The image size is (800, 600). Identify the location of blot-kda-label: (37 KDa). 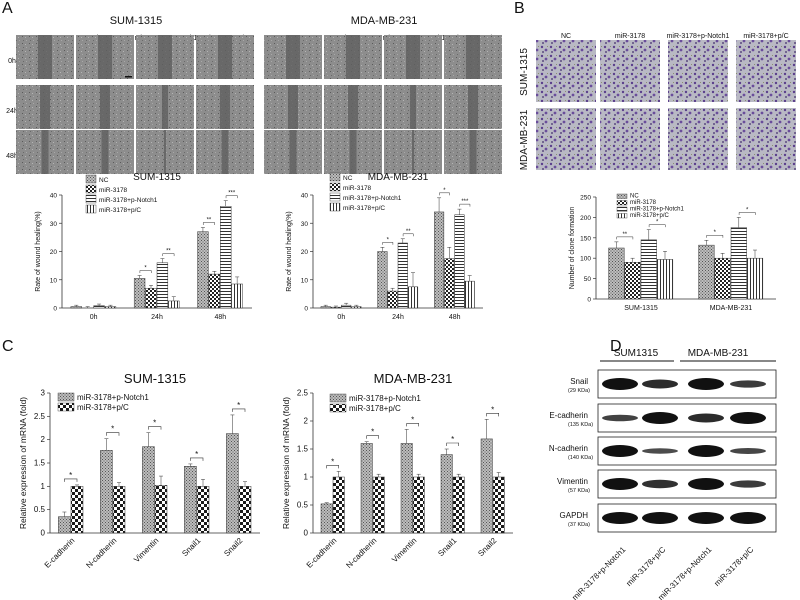
(579, 525).